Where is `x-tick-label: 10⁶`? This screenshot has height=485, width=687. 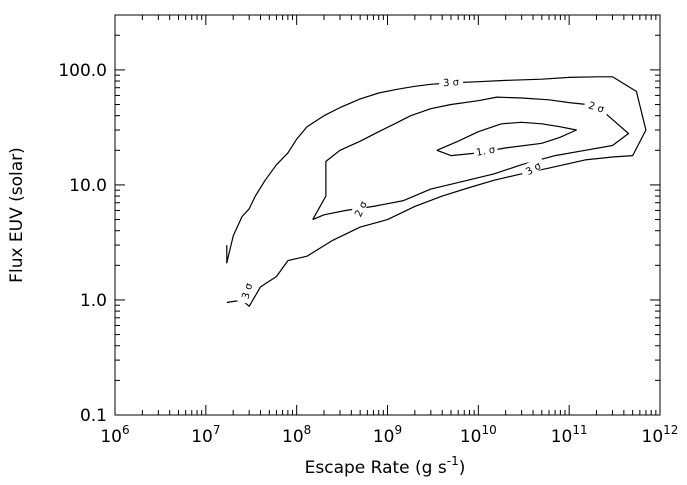
x-tick-label: 10⁶ is located at coordinates (114, 435).